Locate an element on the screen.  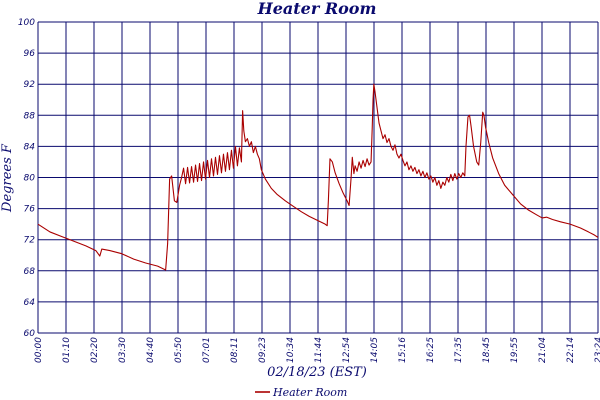
x-tick-label: 07:01 is located at coordinates (207, 350).